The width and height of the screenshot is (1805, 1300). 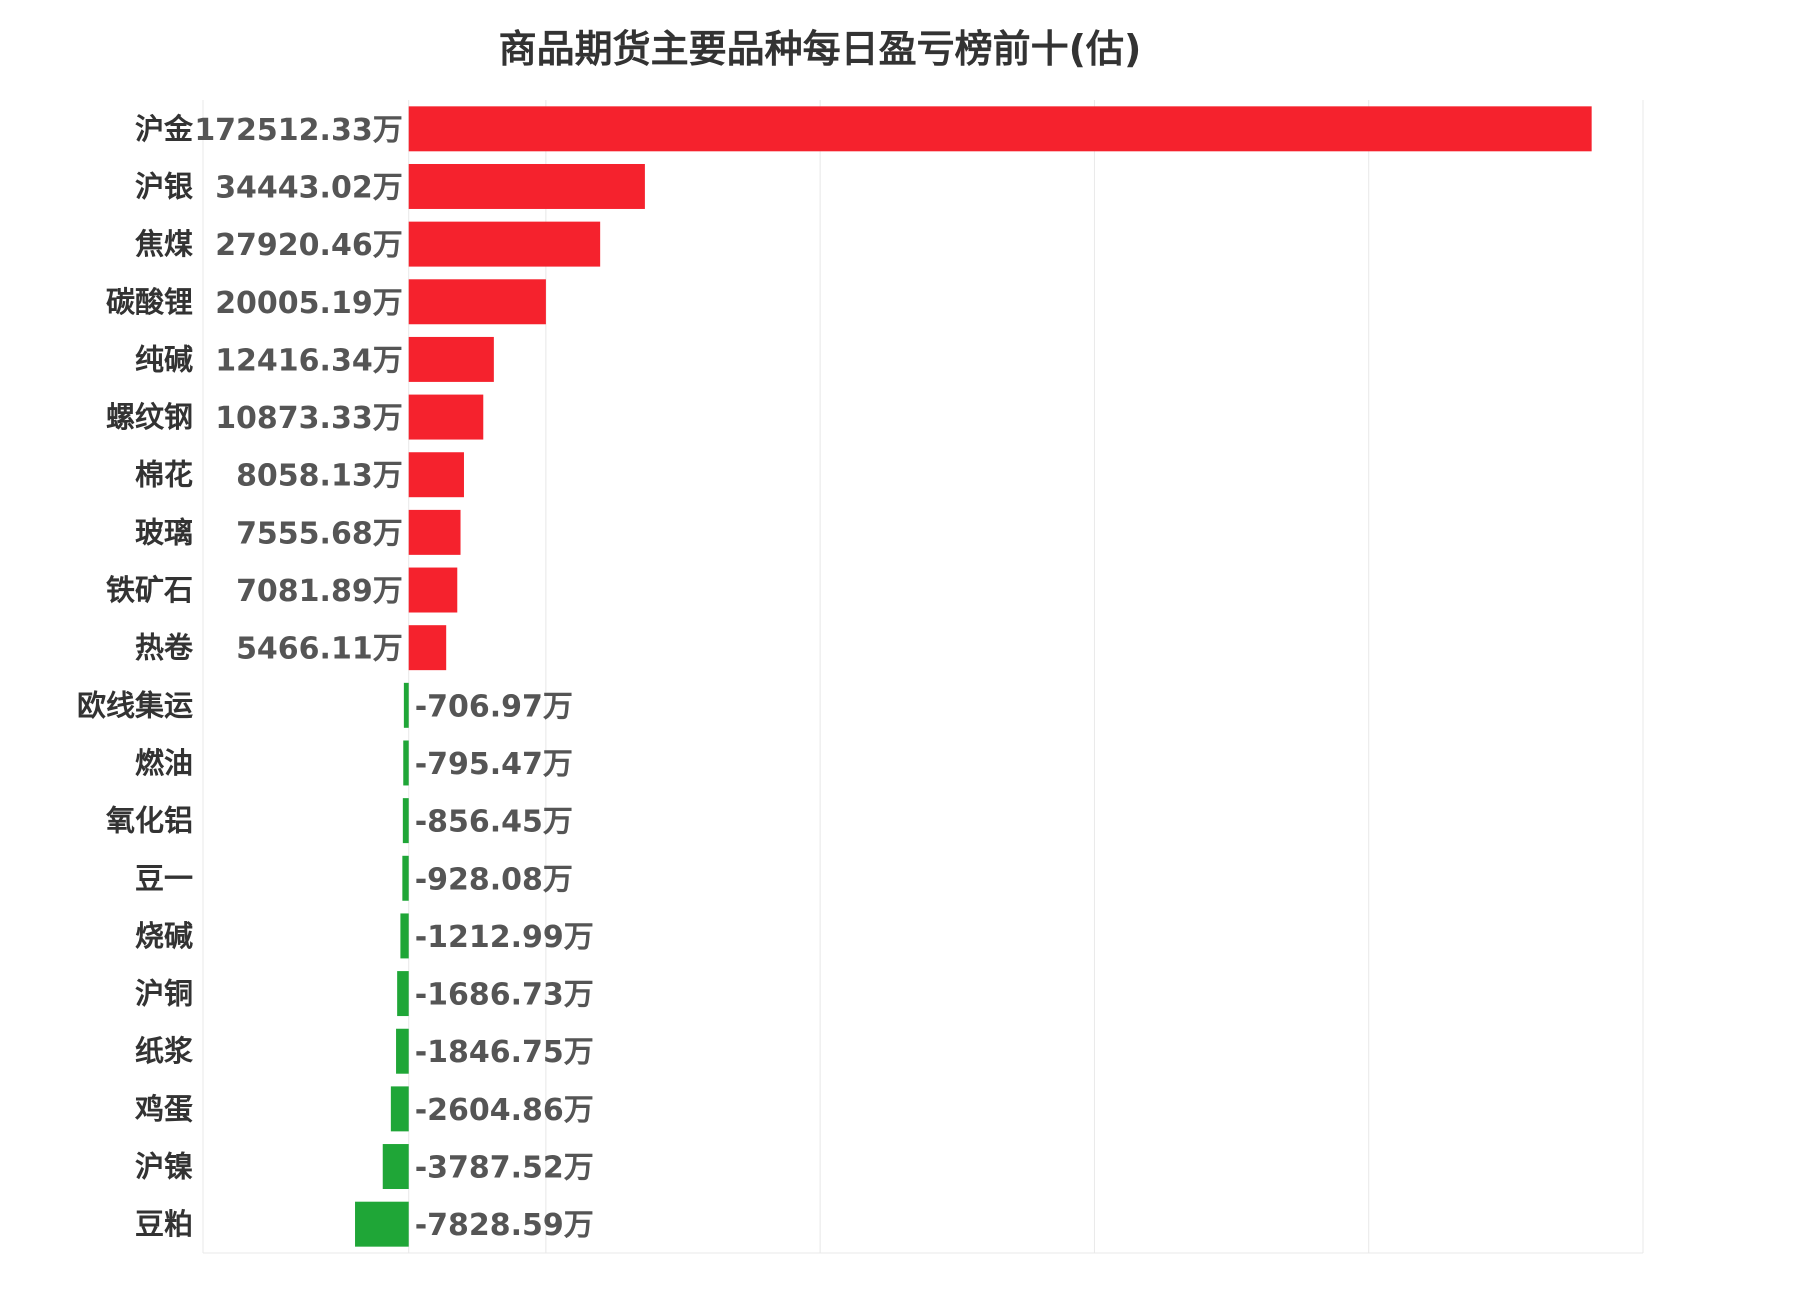 I want to click on value-label: 34443.02万, so click(x=309, y=187).